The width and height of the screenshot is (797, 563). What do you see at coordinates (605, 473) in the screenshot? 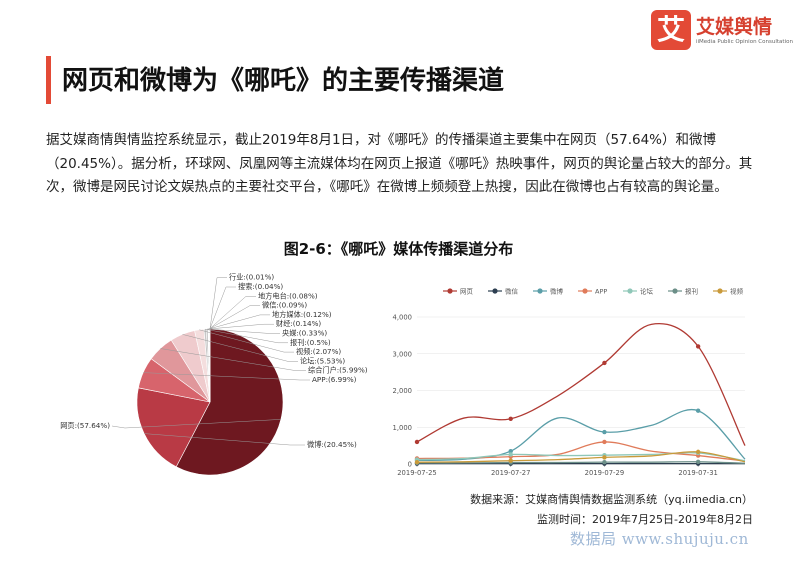
I see `x-tick-label: 2019-07-29` at bounding box center [605, 473].